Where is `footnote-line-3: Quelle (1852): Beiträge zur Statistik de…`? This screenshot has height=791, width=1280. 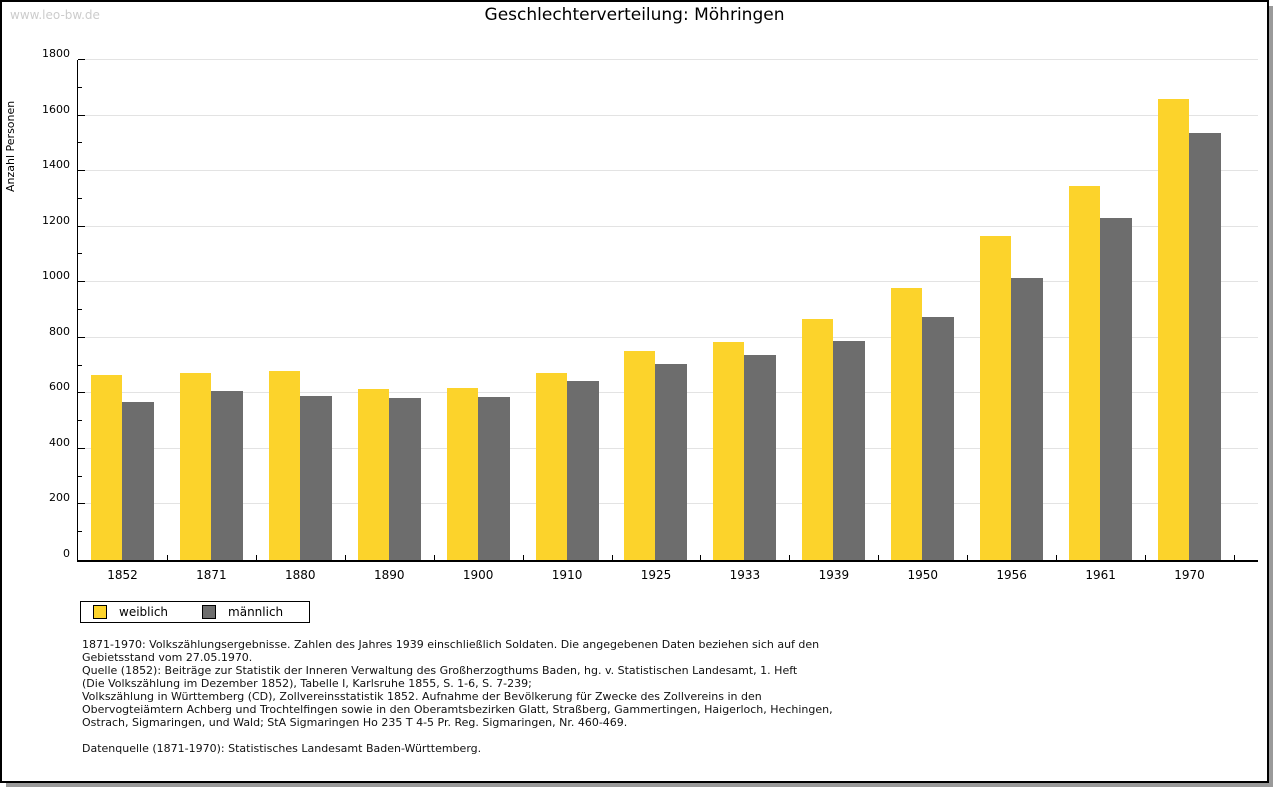
footnote-line-3: Quelle (1852): Beiträge zur Statistik de… is located at coordinates (440, 670).